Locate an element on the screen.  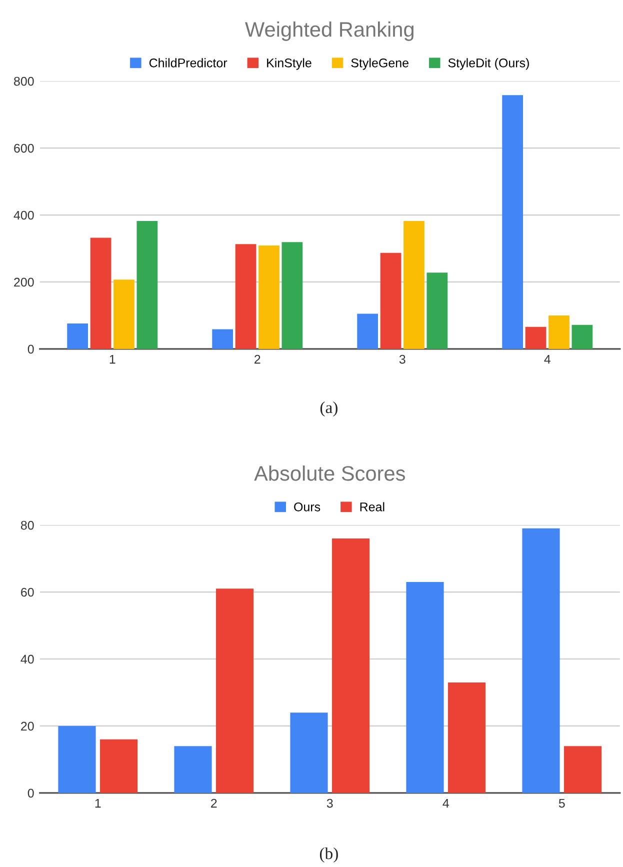
y-tick-label: 400 is located at coordinates (24, 215).